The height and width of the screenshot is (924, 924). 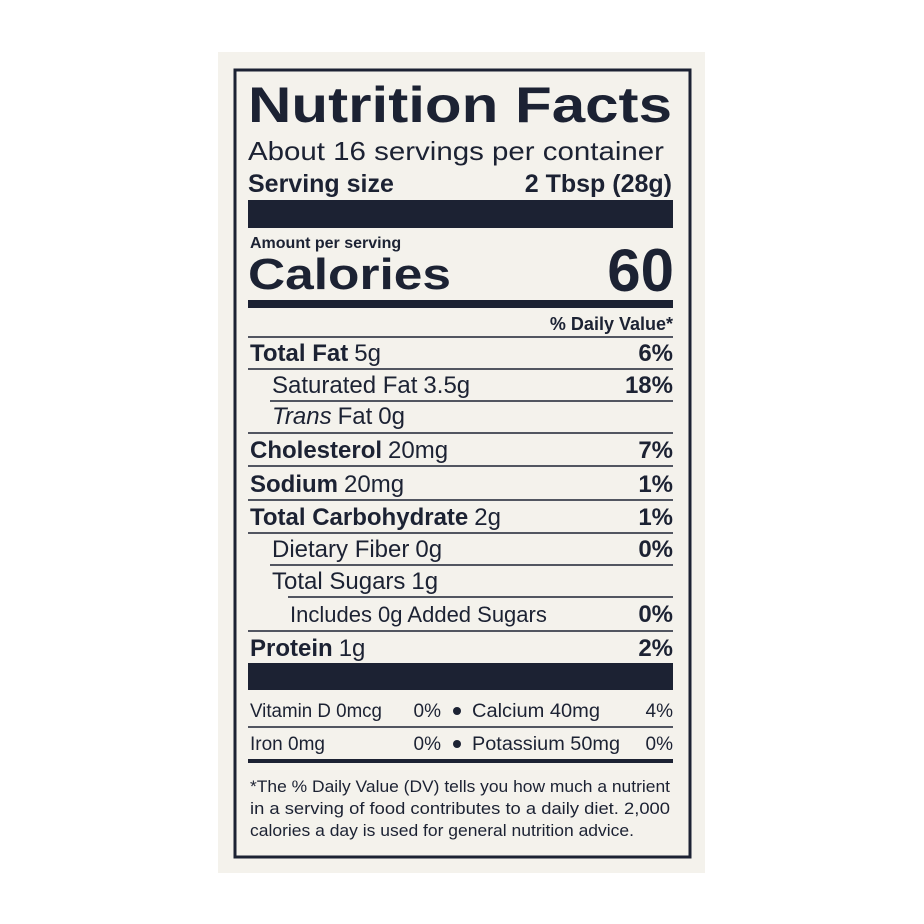 What do you see at coordinates (321, 184) in the screenshot?
I see `serving-size-label: Serving size` at bounding box center [321, 184].